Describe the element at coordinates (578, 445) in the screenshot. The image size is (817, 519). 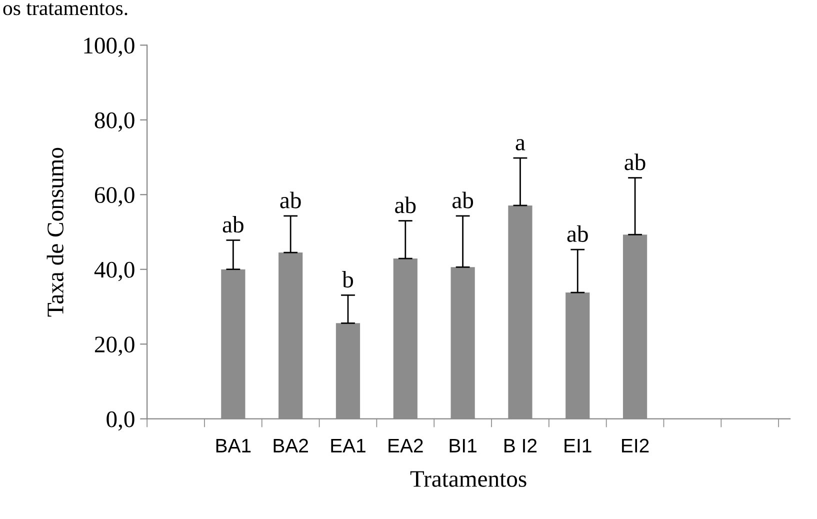
I see `x-tick-label: EI1` at that location.